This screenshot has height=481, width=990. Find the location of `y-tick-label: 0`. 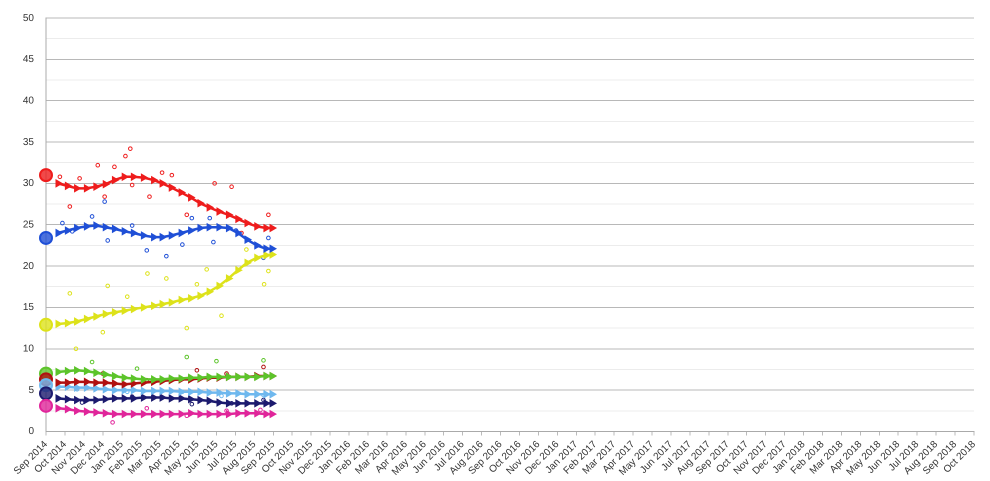

y-tick-label: 0 is located at coordinates (31, 432).